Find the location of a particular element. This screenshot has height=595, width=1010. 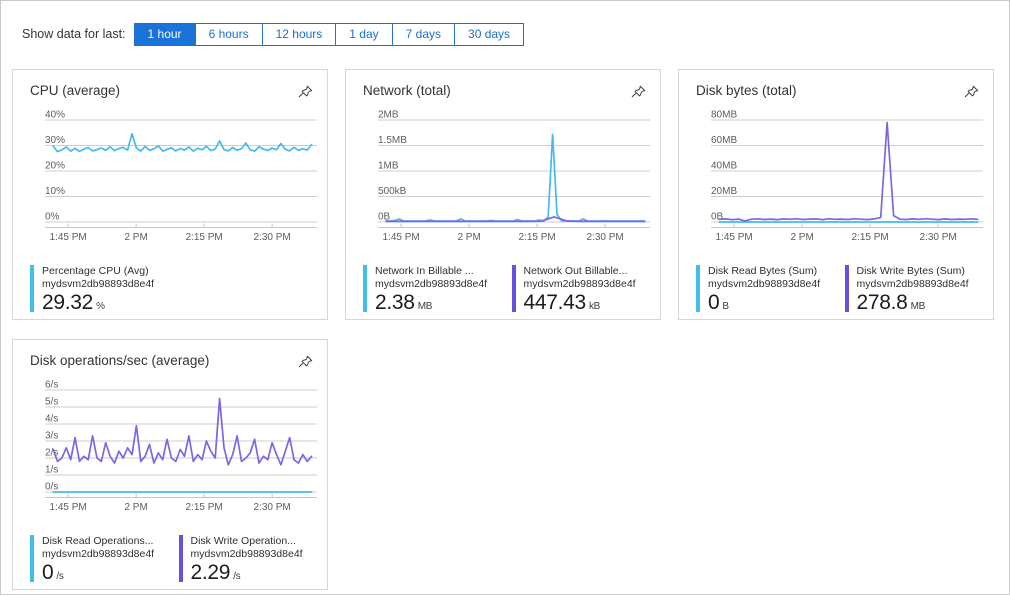

legend-unit: % is located at coordinates (100, 306).